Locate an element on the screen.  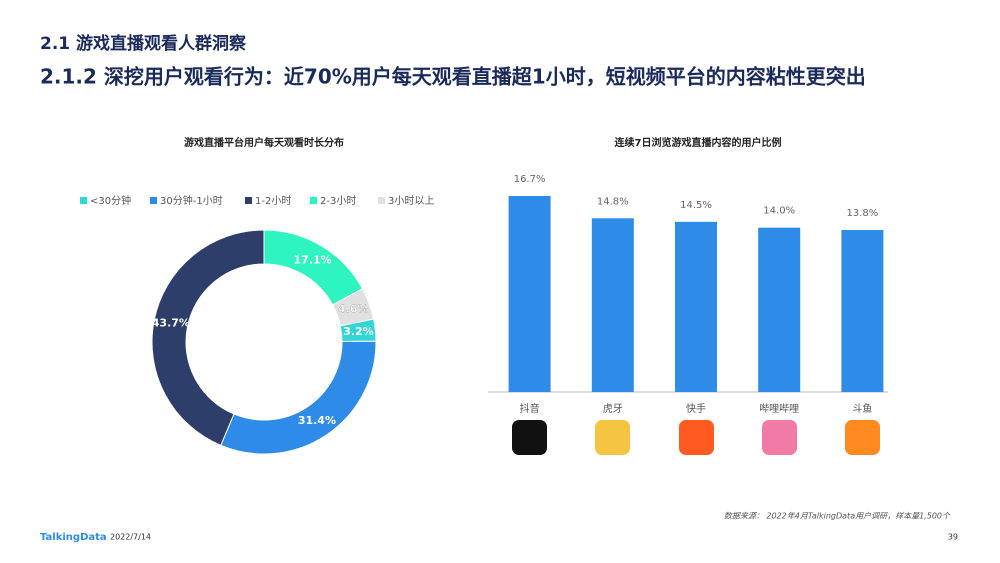
legend-label: 2-3小时 is located at coordinates (338, 201).